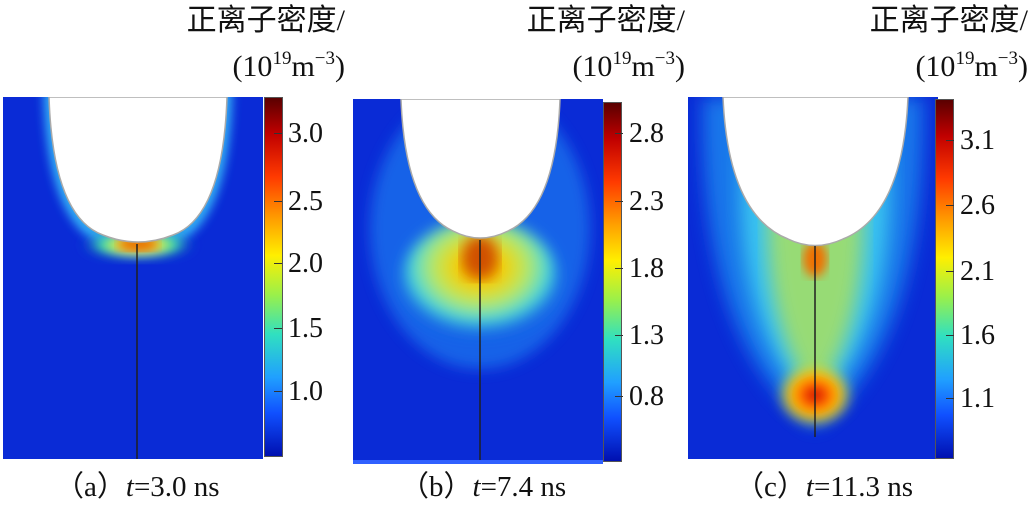 This screenshot has height=505, width=1028. Describe the element at coordinates (483, 487) in the screenshot. I see `caption-b: （b）t=7.4 ns` at that location.